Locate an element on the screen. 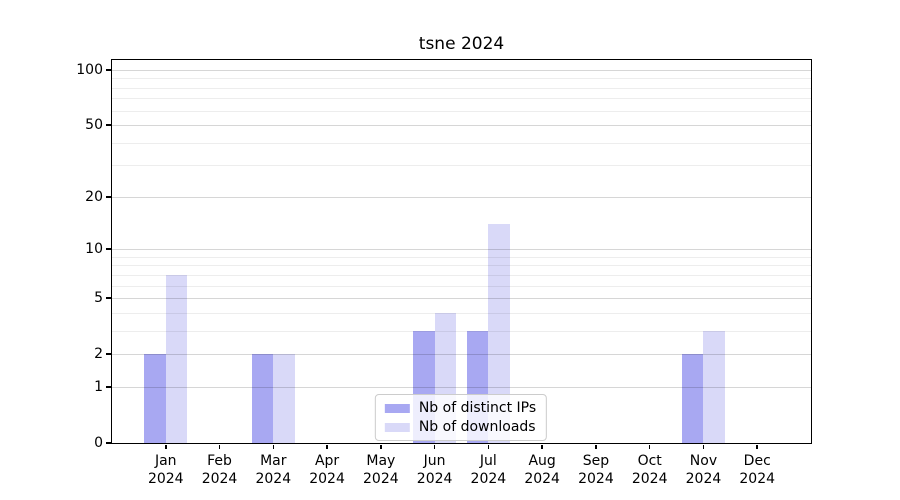  x-tick-label-month: Jul is located at coordinates (488, 461).